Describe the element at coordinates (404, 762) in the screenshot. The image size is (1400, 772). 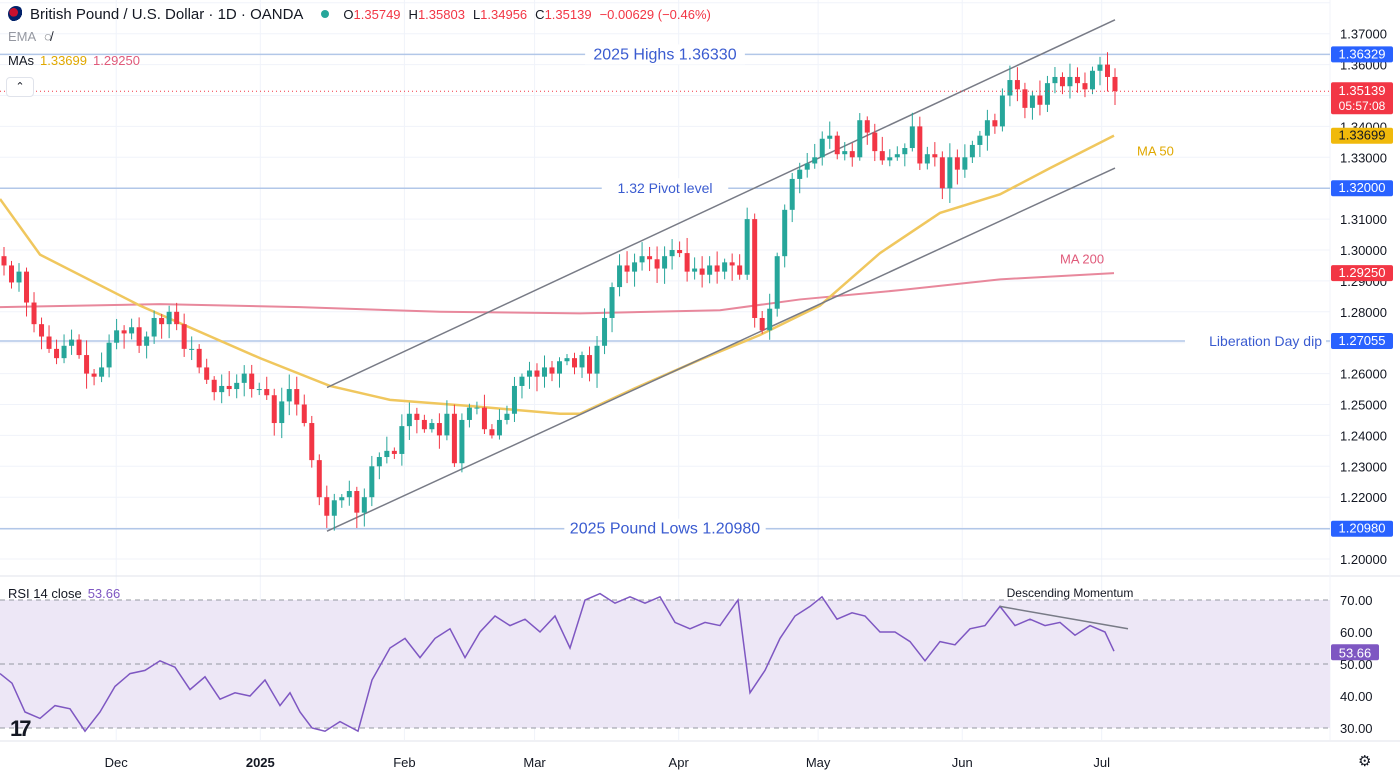
I see `time-tick-label: Feb` at that location.